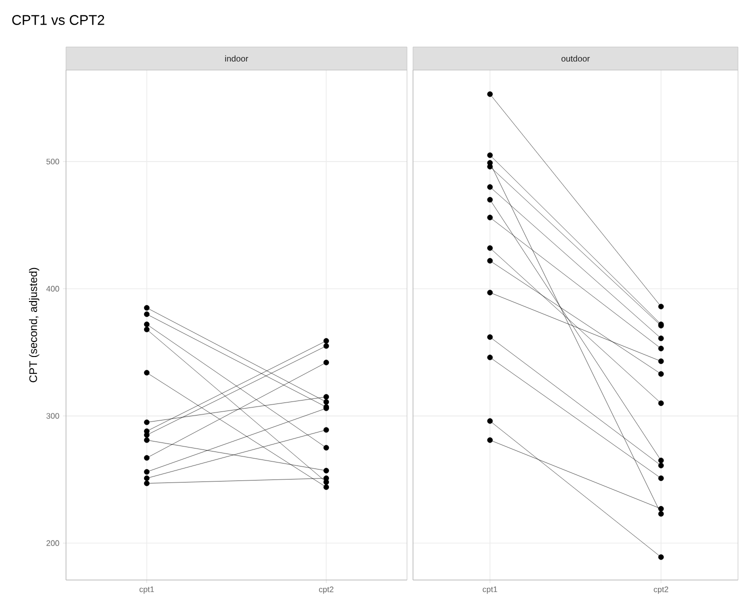 The height and width of the screenshot is (603, 745). What do you see at coordinates (53, 161) in the screenshot?
I see `y-tick-label: 500` at bounding box center [53, 161].